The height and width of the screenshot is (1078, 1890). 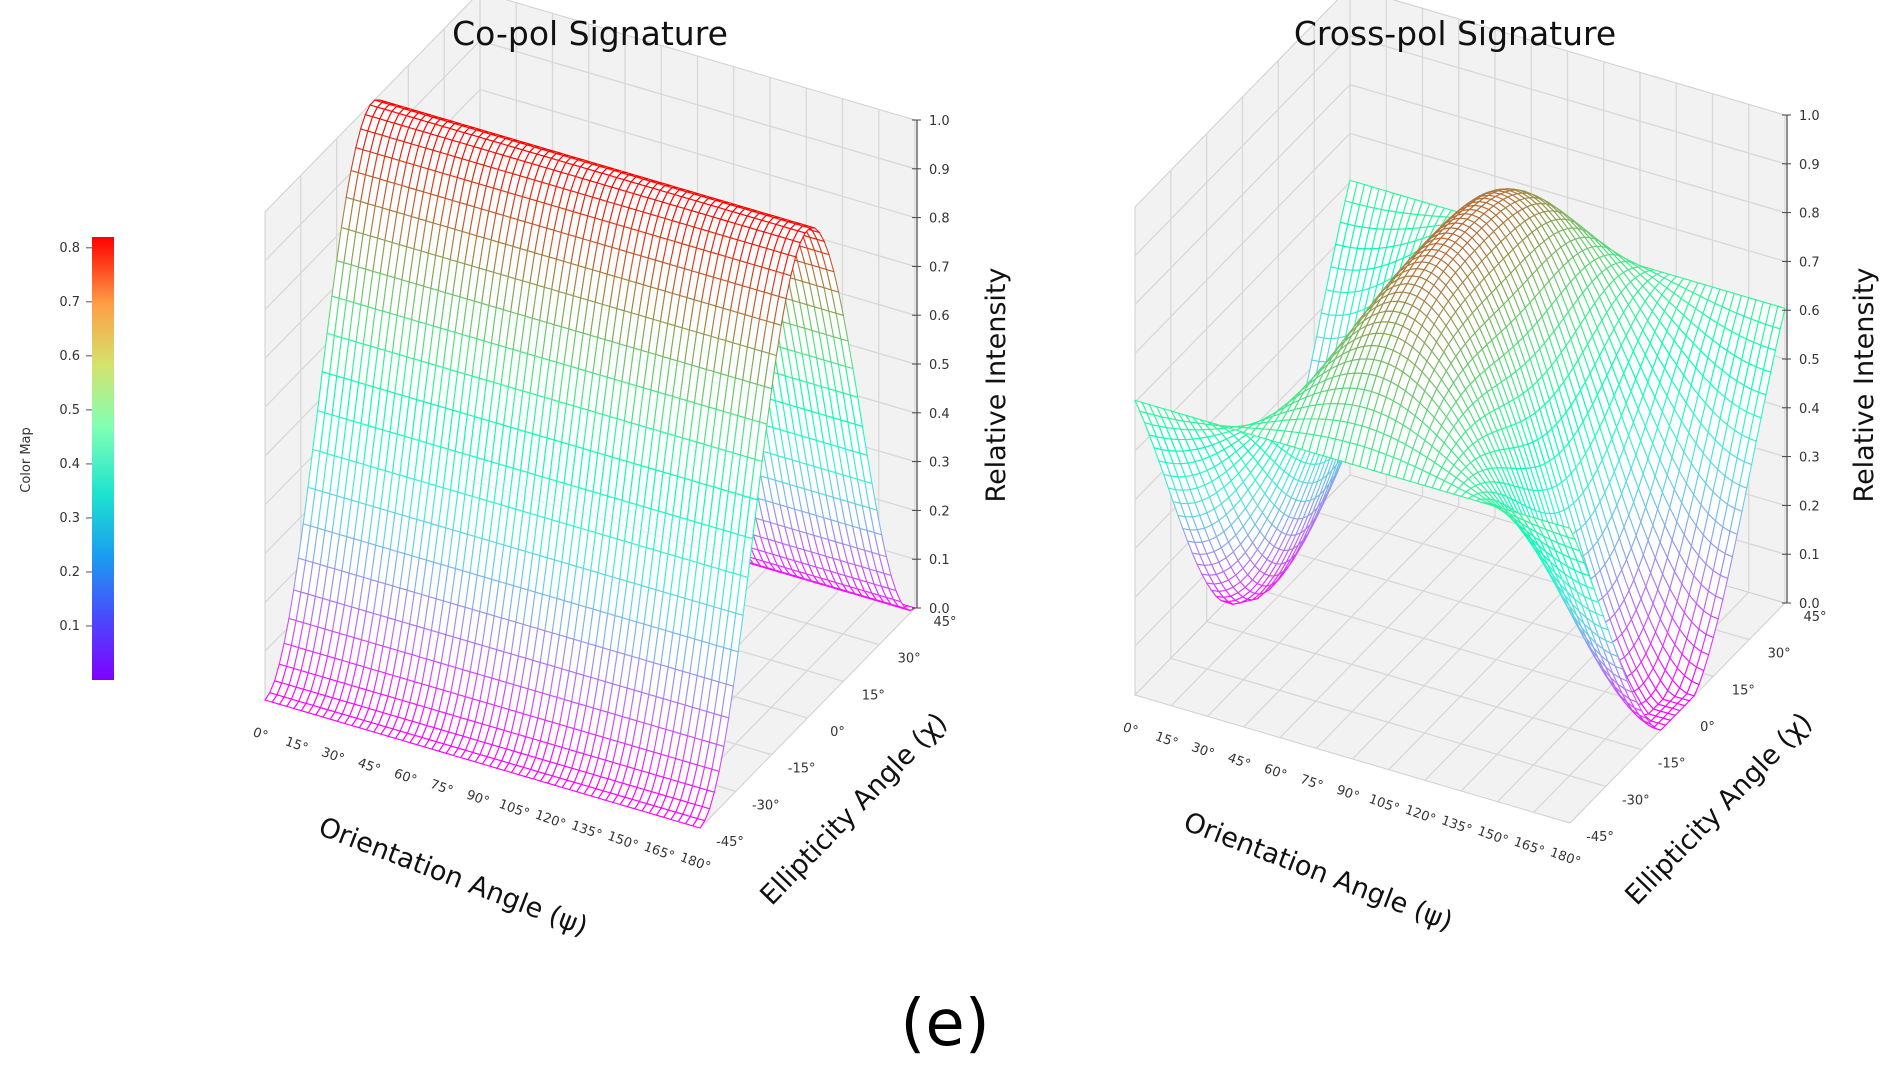 I want to click on colorbar-tick-label: 0.6, so click(x=69, y=356).